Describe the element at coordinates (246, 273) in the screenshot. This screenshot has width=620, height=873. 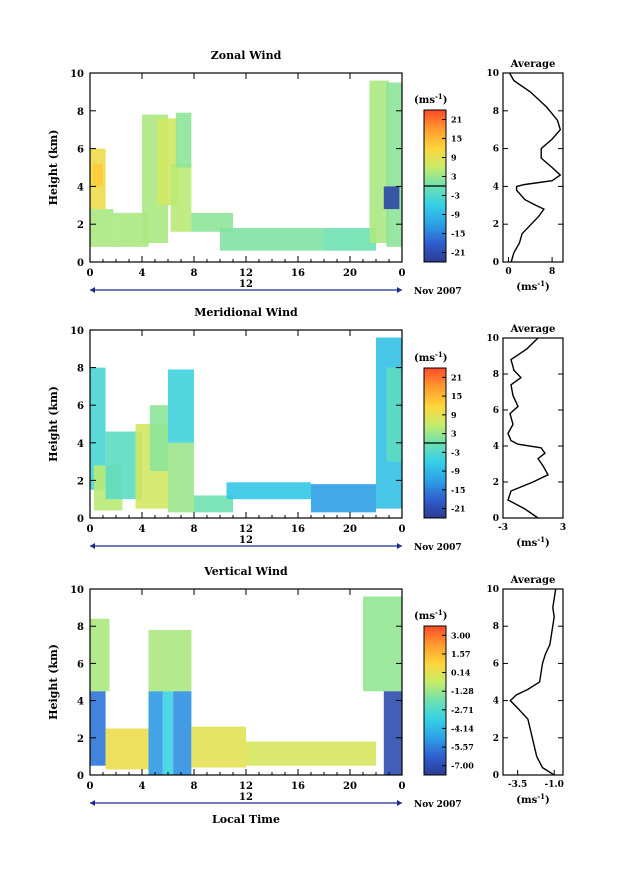
I see `x-tick-label: 12` at that location.